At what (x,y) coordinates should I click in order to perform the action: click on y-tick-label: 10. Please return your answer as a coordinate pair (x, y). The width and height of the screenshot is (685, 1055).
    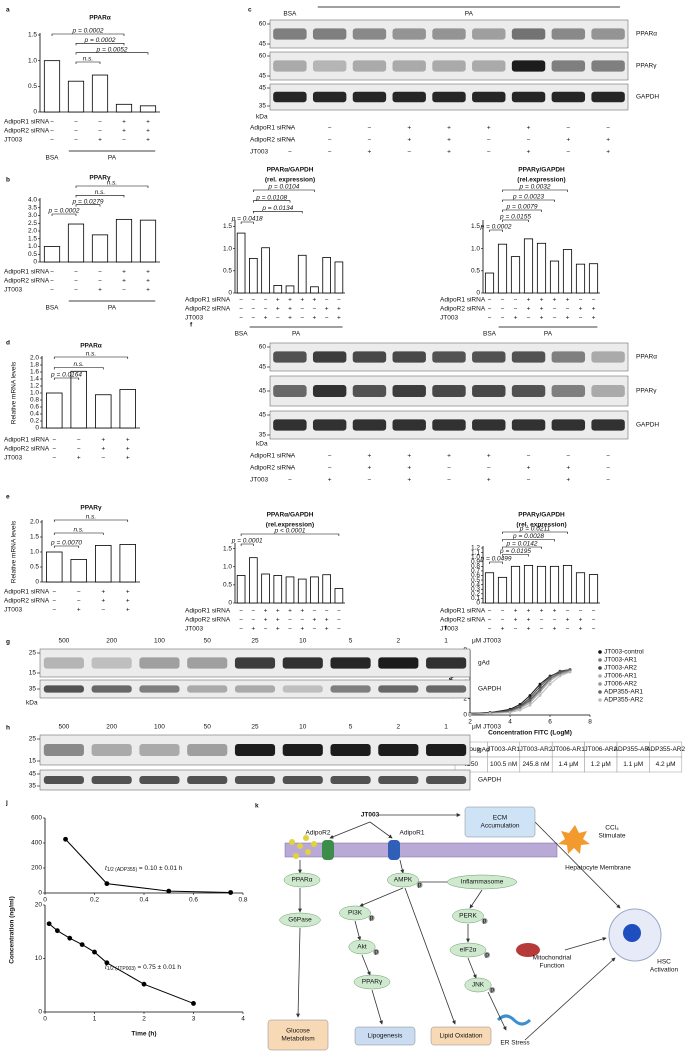
    Looking at the image, I should click on (39, 958).